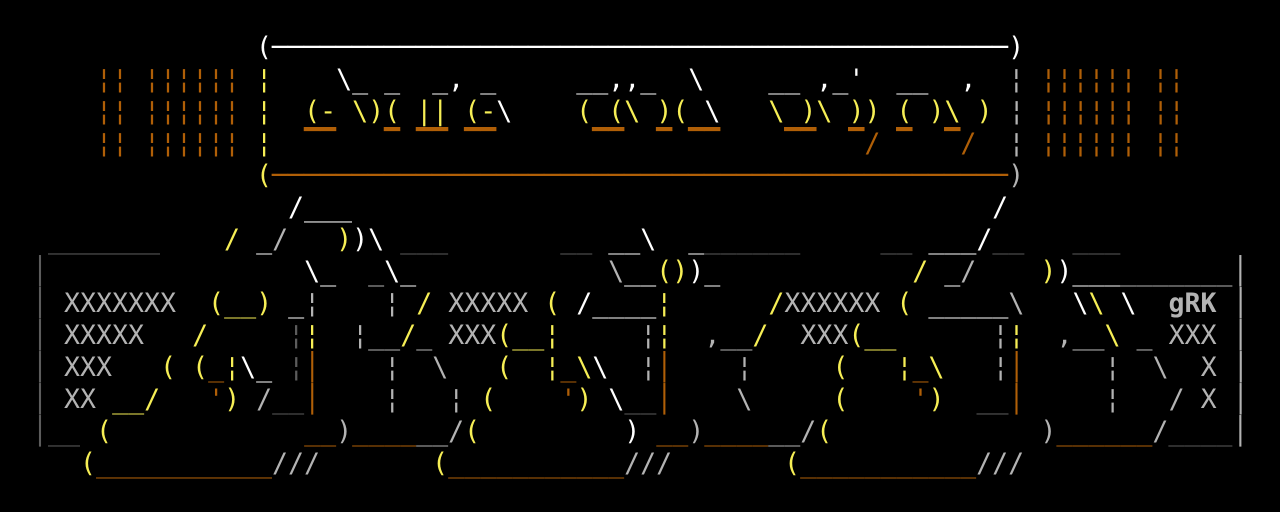 This screenshot has height=512, width=1280. Describe the element at coordinates (704, 271) in the screenshot. I see `art-run: )_` at that location.